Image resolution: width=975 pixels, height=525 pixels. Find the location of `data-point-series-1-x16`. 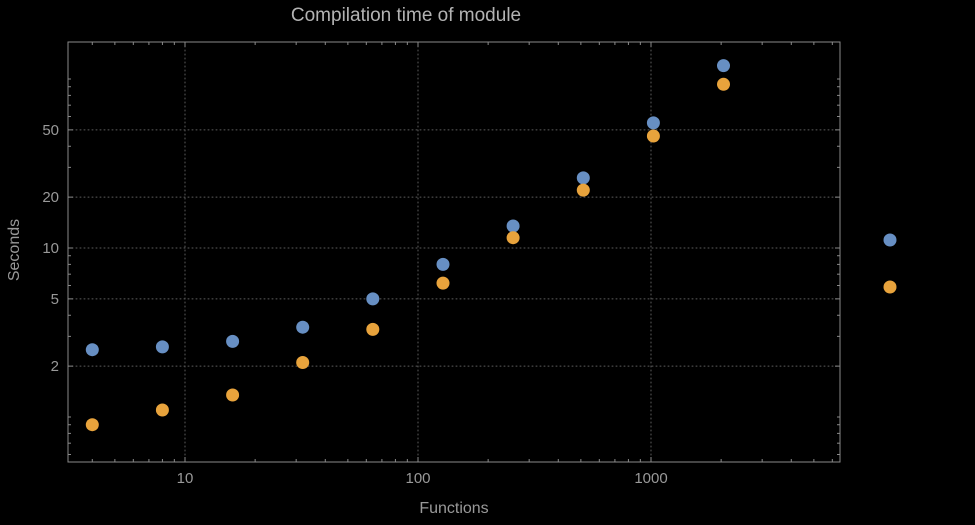

data-point-series-1-x16 is located at coordinates (233, 341).